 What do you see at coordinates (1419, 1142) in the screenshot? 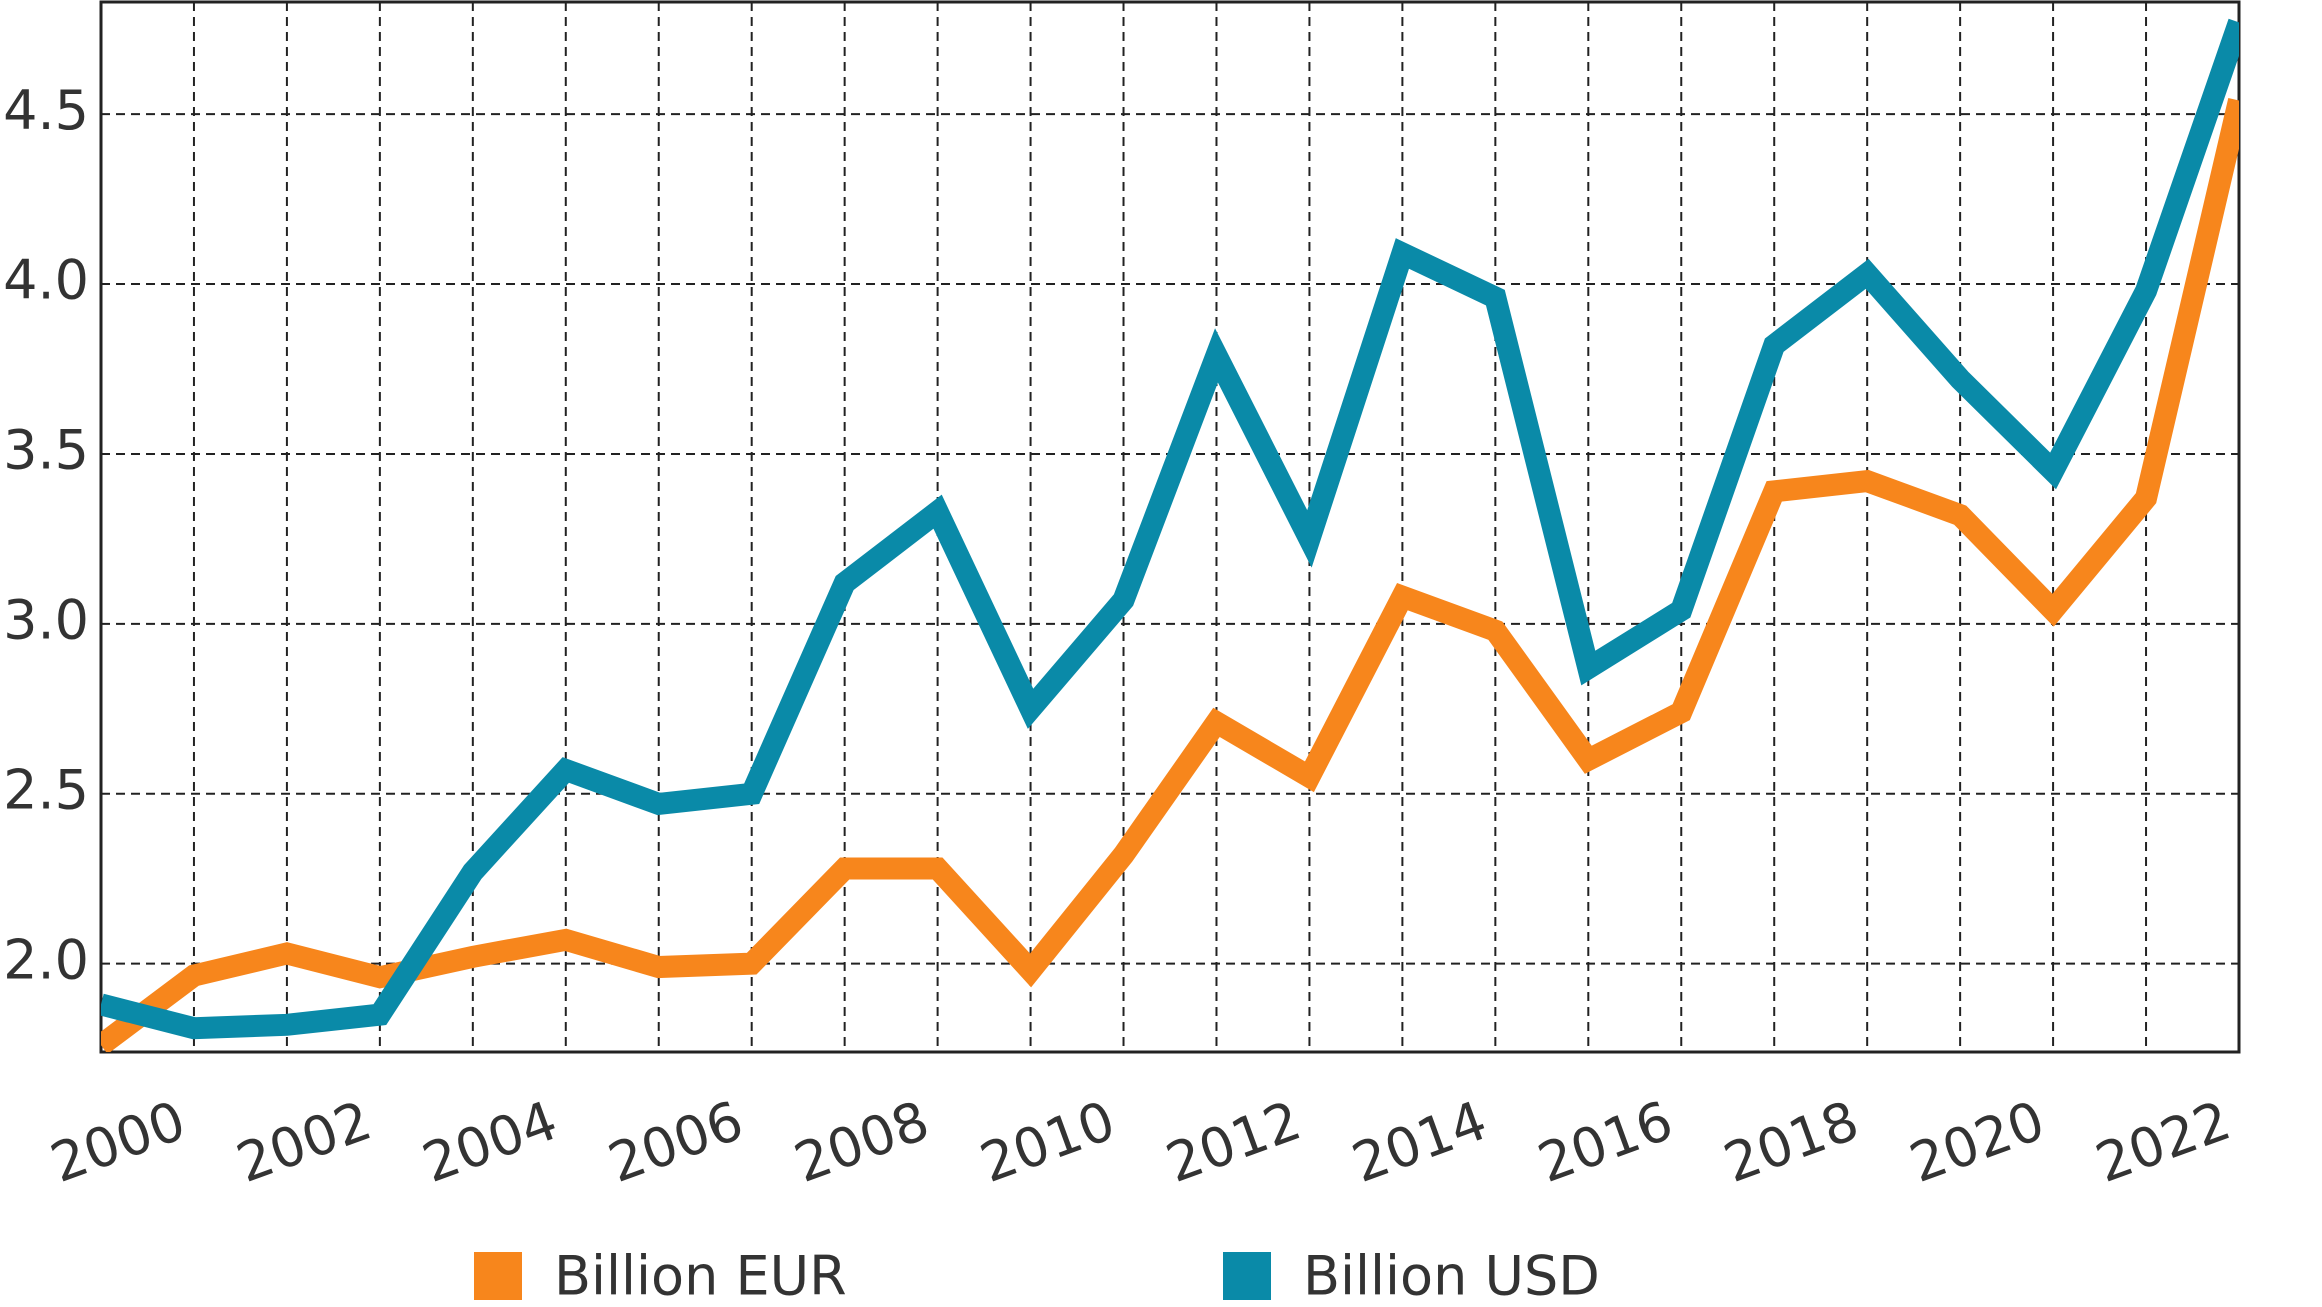
I see `x-tick-label: 2014` at bounding box center [1419, 1142].